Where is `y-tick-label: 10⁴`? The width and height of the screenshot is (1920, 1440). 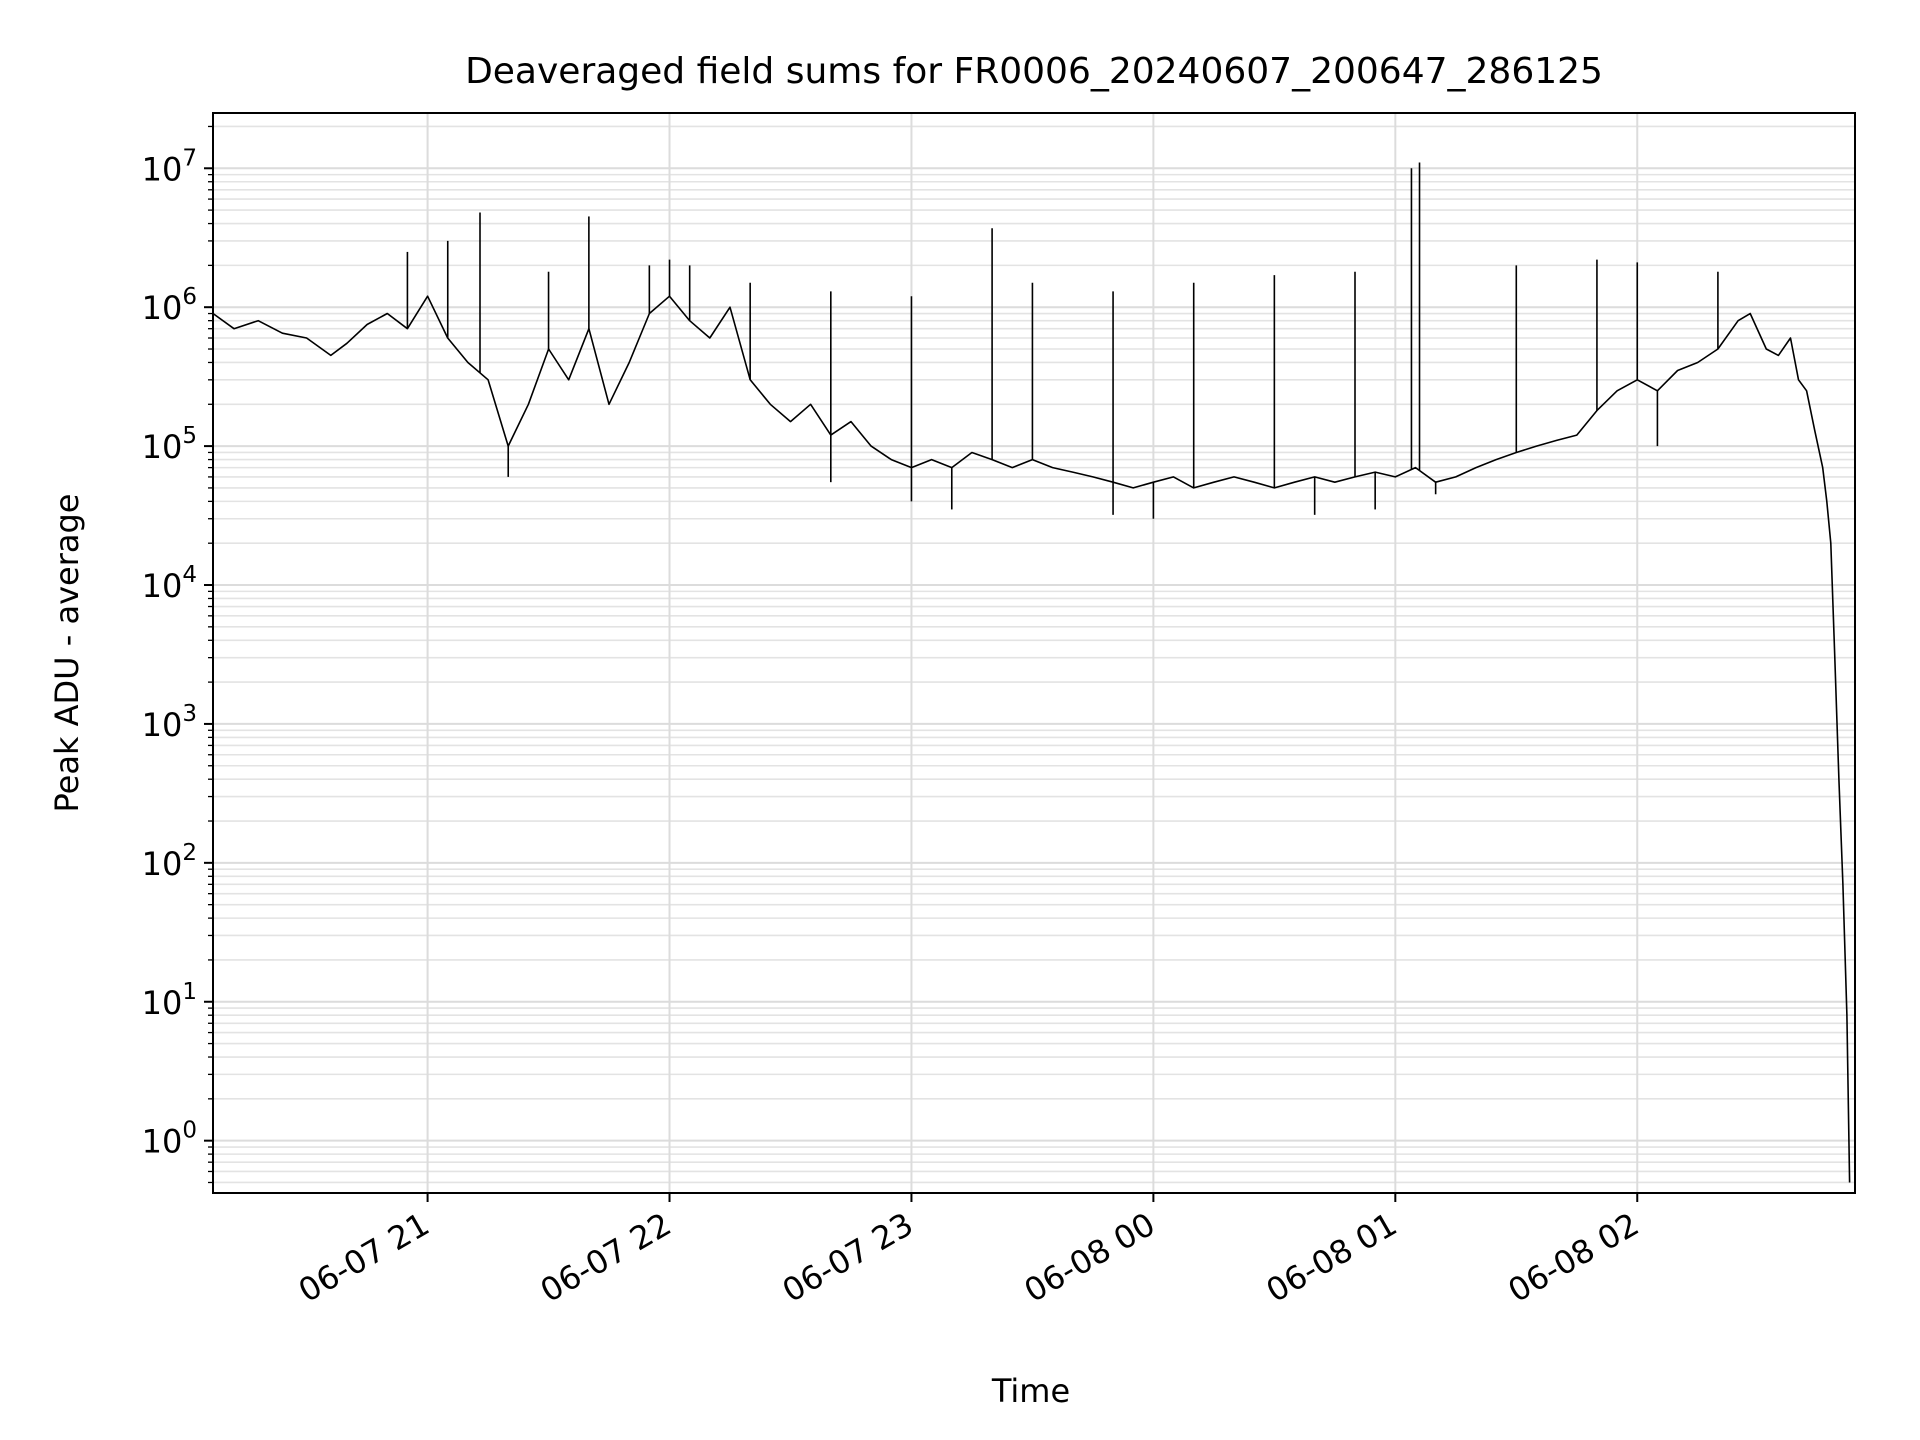
y-tick-label: 10⁴ is located at coordinates (169, 583).